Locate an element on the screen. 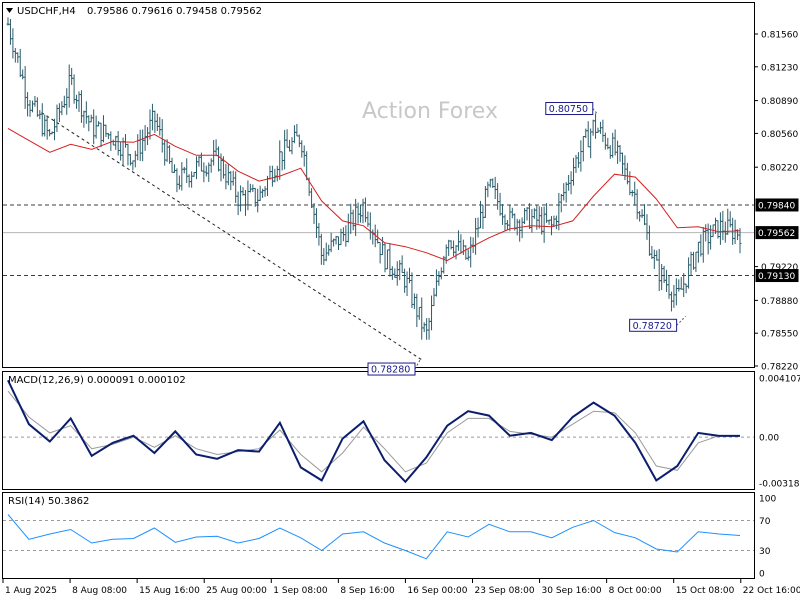  macd-tick-label: 0.00 is located at coordinates (769, 439).